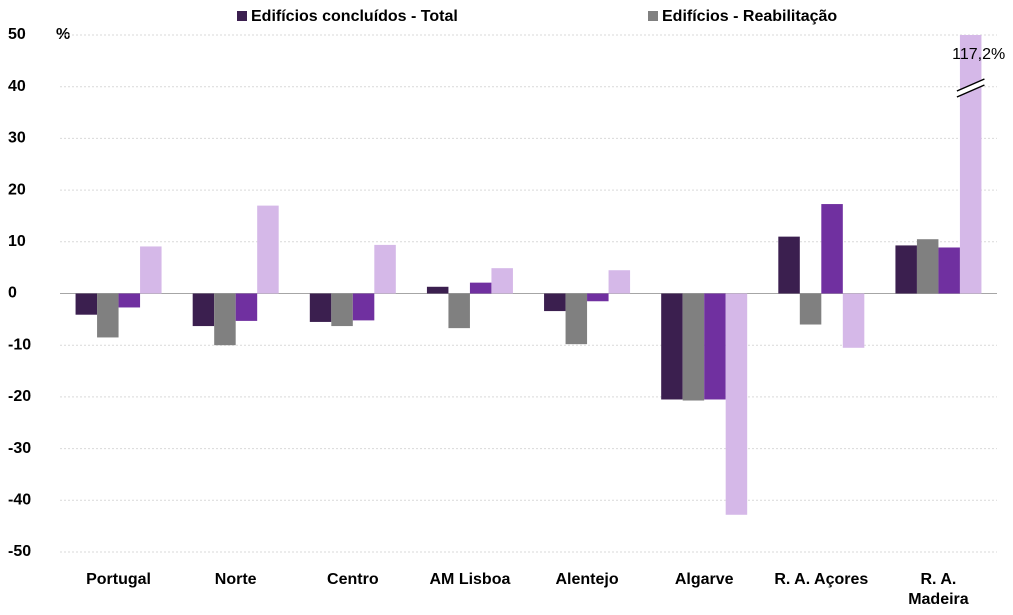 This screenshot has width=1013, height=615. What do you see at coordinates (63, 34) in the screenshot?
I see `y-axis-label: %` at bounding box center [63, 34].